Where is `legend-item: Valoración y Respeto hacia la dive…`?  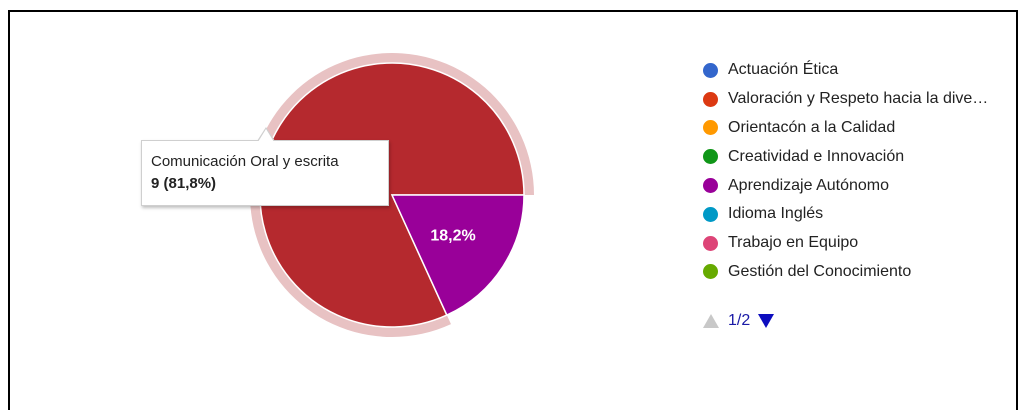
legend-item: Valoración y Respeto hacia la dive… is located at coordinates (845, 99).